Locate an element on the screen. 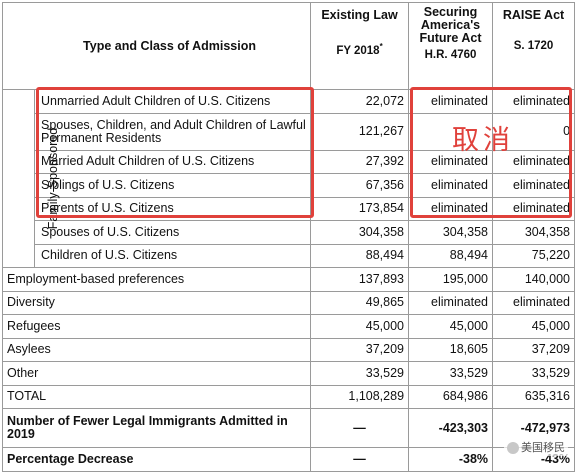  row-label: Spouses of U.S. Citizens is located at coordinates (172, 232).